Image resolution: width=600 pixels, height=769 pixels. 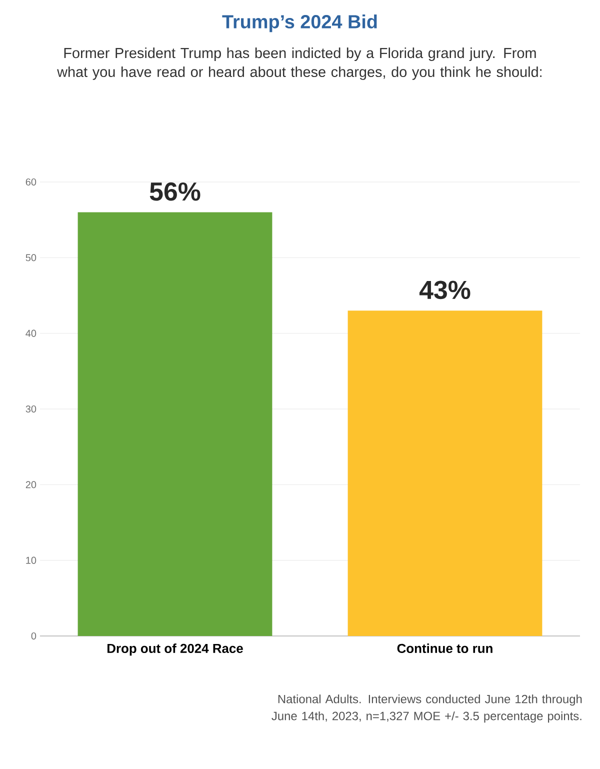 I want to click on y-tick-label: 60, so click(x=31, y=182).